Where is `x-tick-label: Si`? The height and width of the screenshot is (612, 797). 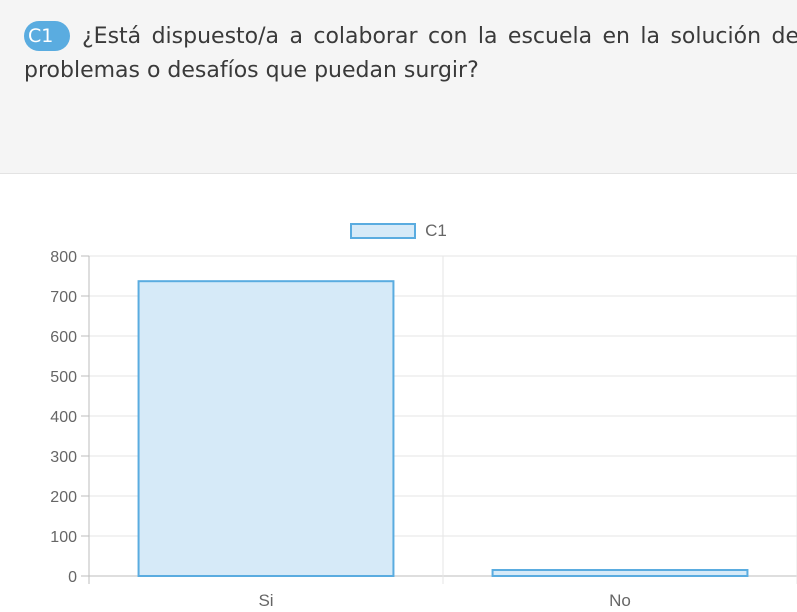 x-tick-label: Si is located at coordinates (265, 600).